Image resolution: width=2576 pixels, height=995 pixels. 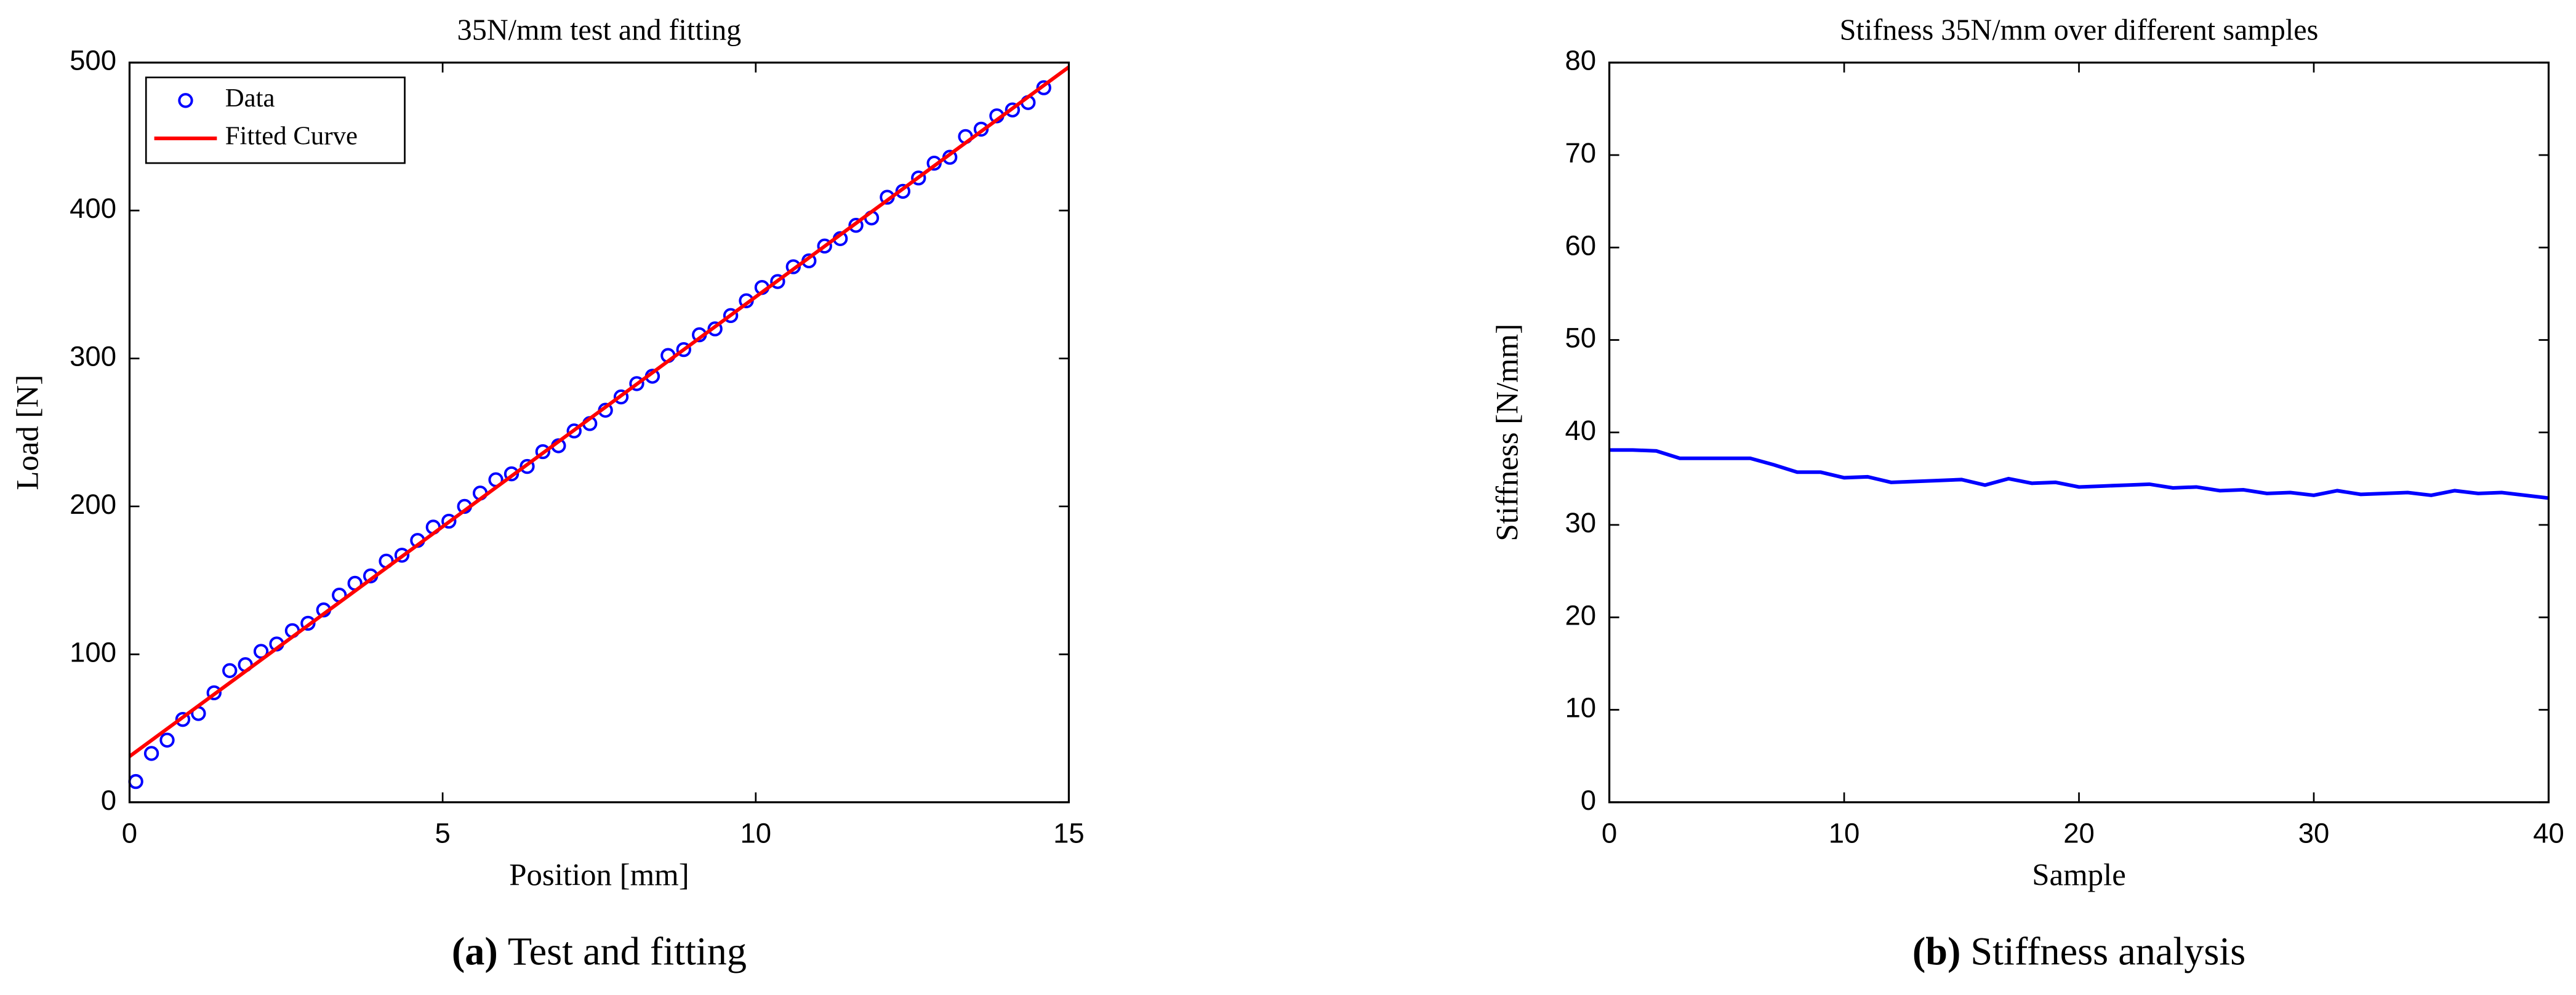 What do you see at coordinates (599, 875) in the screenshot?
I see `x-axis-label: Position [mm]` at bounding box center [599, 875].